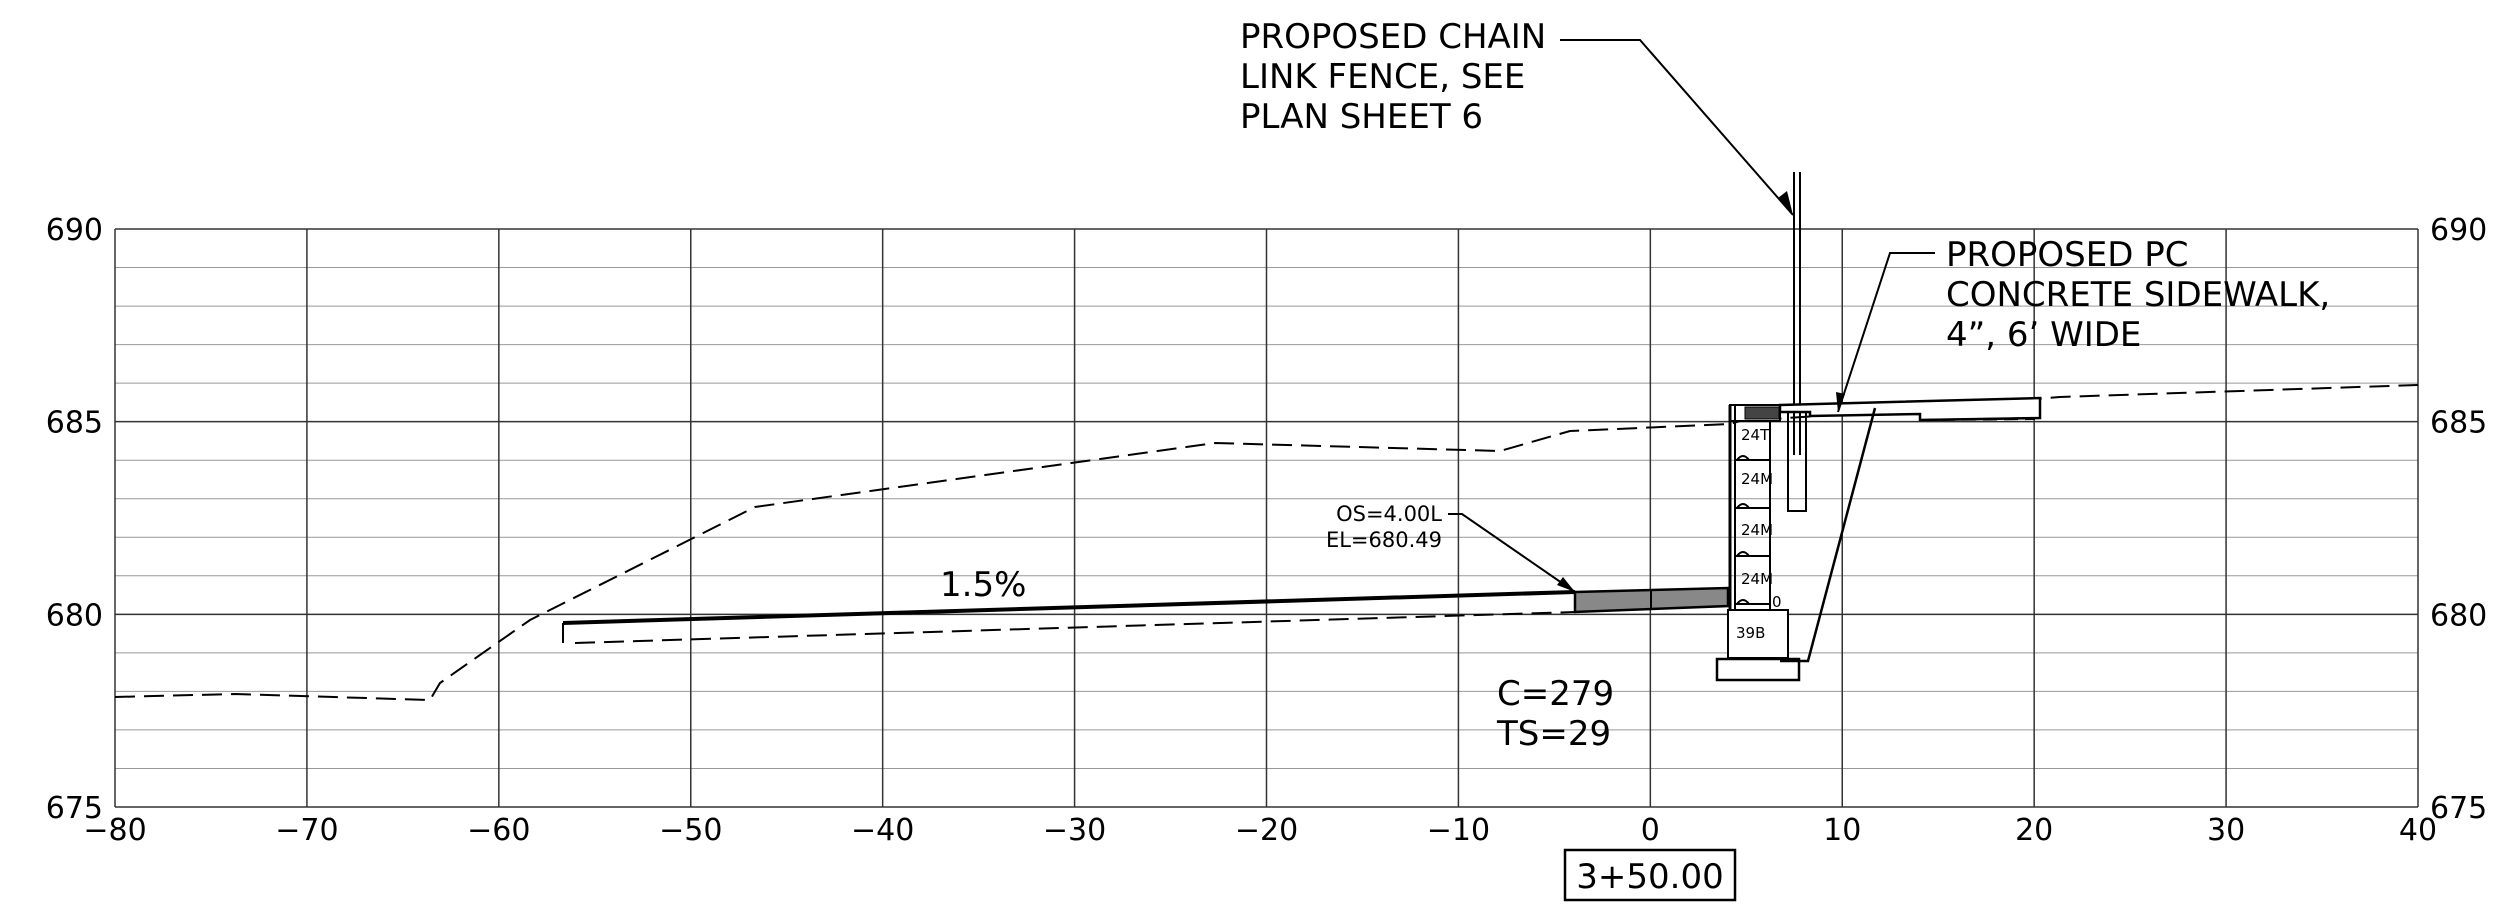  What do you see at coordinates (1384, 540) in the screenshot?
I see `offset-callout-line-2: EL=680.49` at bounding box center [1384, 540].